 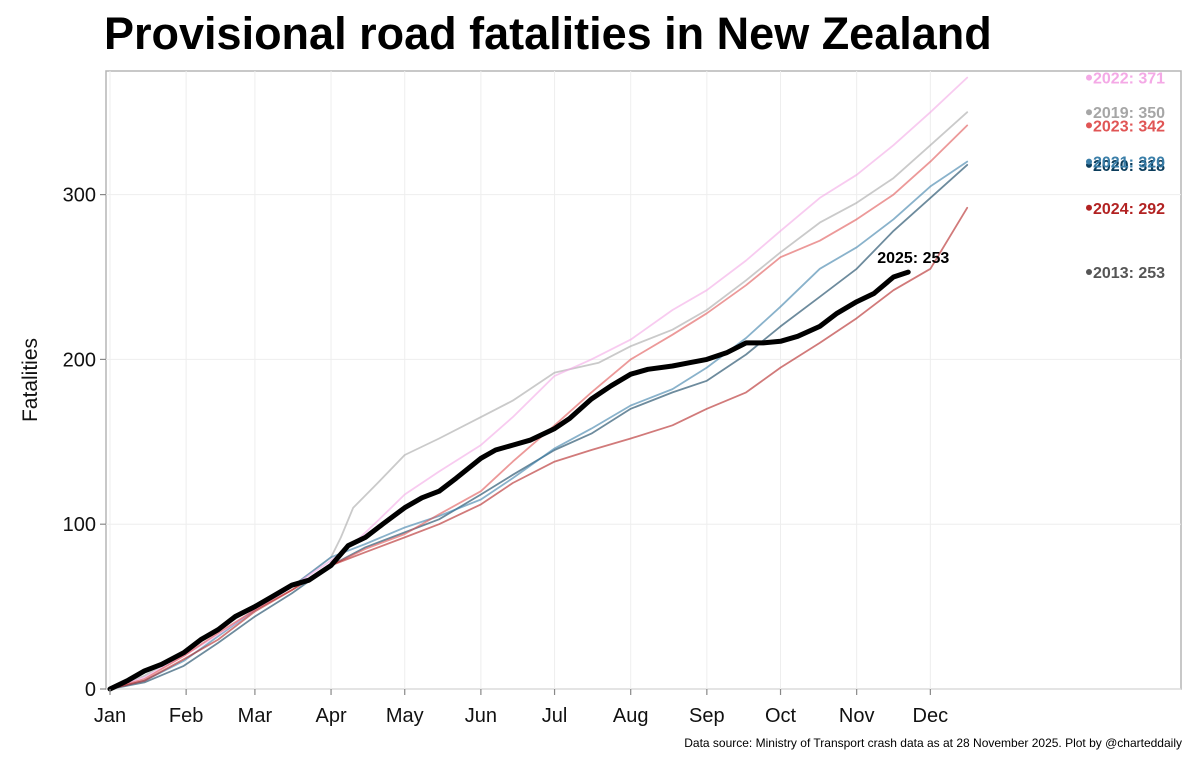 What do you see at coordinates (1089, 125) in the screenshot?
I see `series-2023-end-dot` at bounding box center [1089, 125].